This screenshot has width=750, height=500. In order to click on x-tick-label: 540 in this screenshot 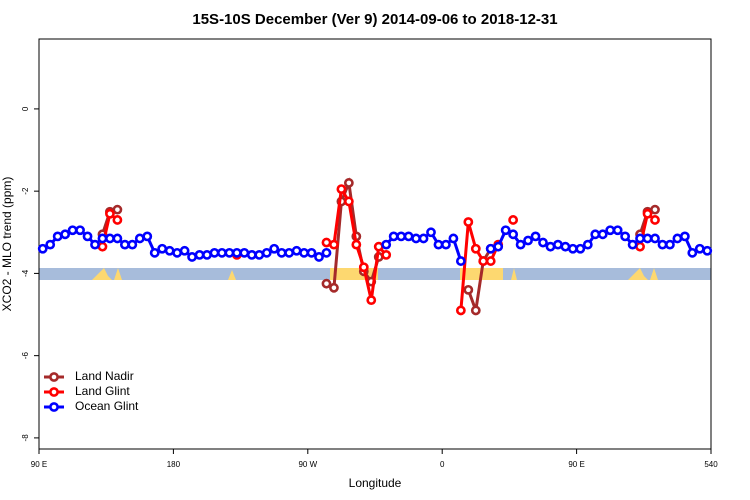, I will do `click(711, 464)`.